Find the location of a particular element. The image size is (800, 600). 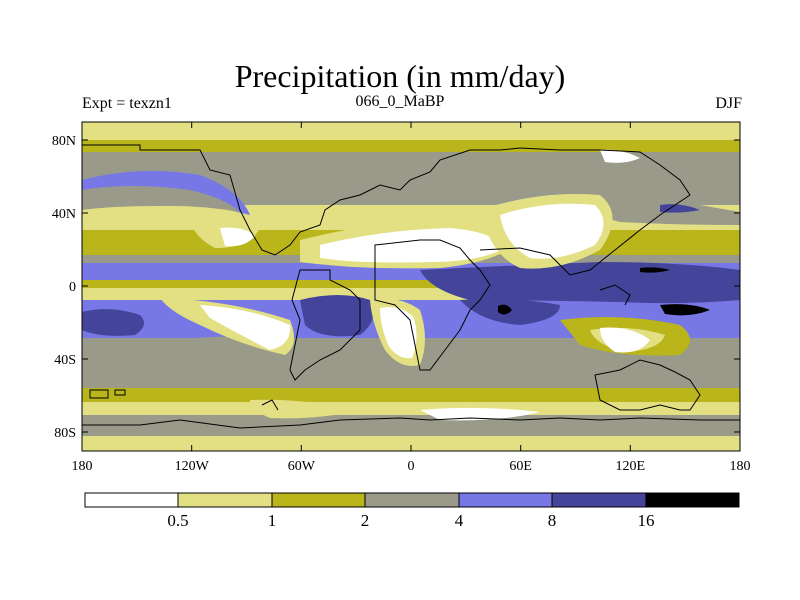

colorbar-label-2: 2 is located at coordinates (365, 520).